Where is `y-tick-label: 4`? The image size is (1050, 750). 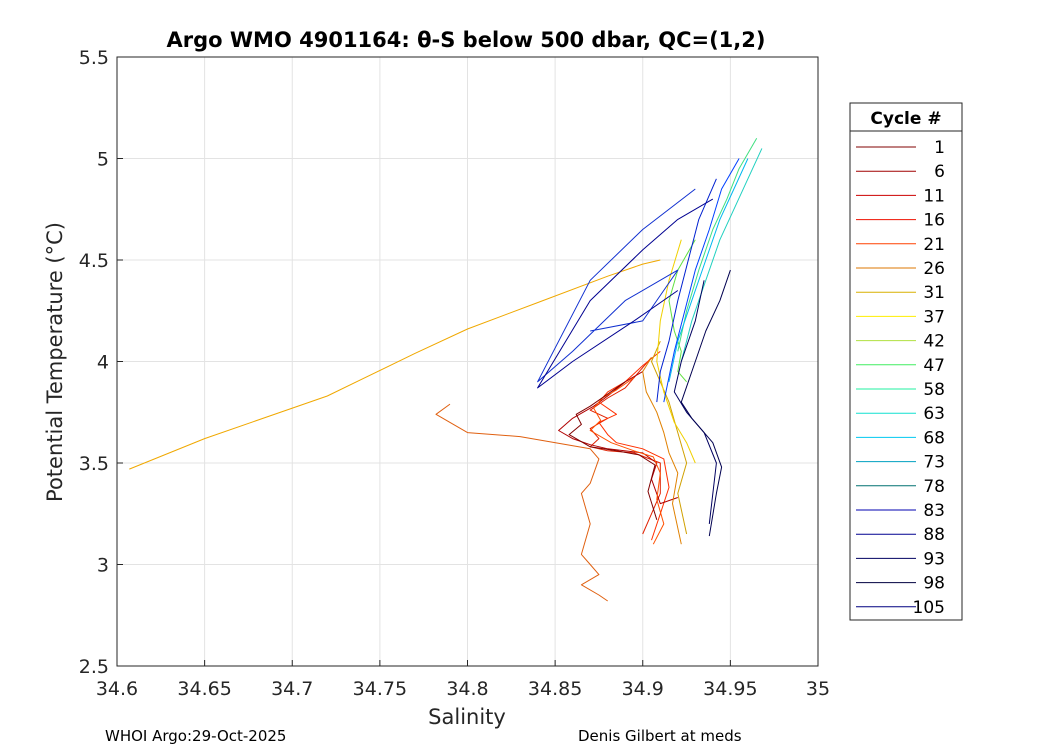
y-tick-label: 4 is located at coordinates (103, 363).